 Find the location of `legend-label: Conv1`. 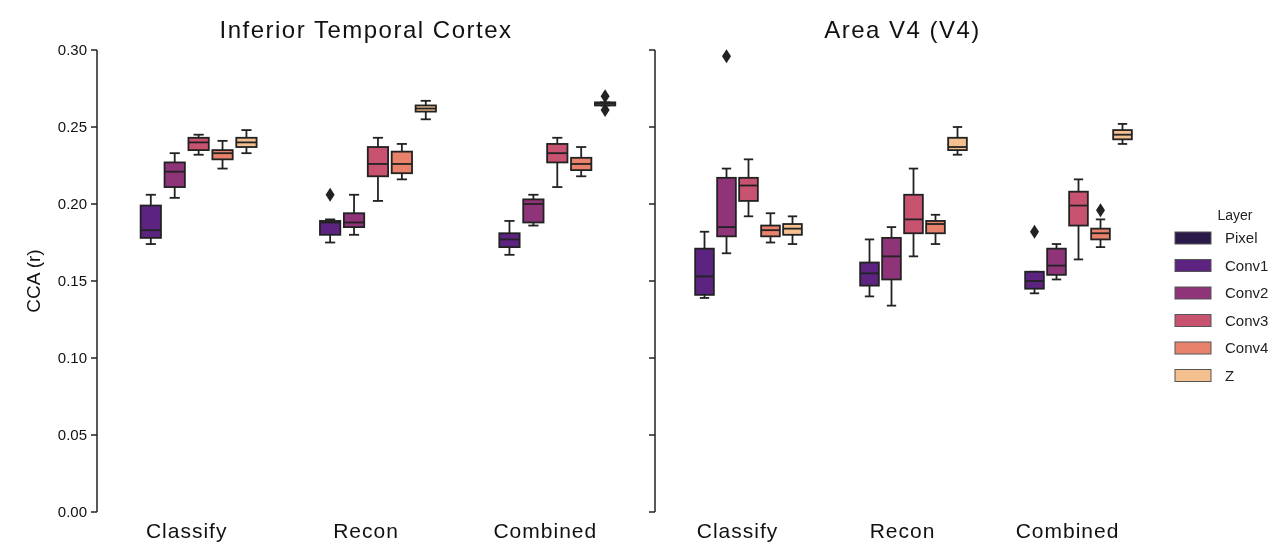

legend-label: Conv1 is located at coordinates (1247, 265).